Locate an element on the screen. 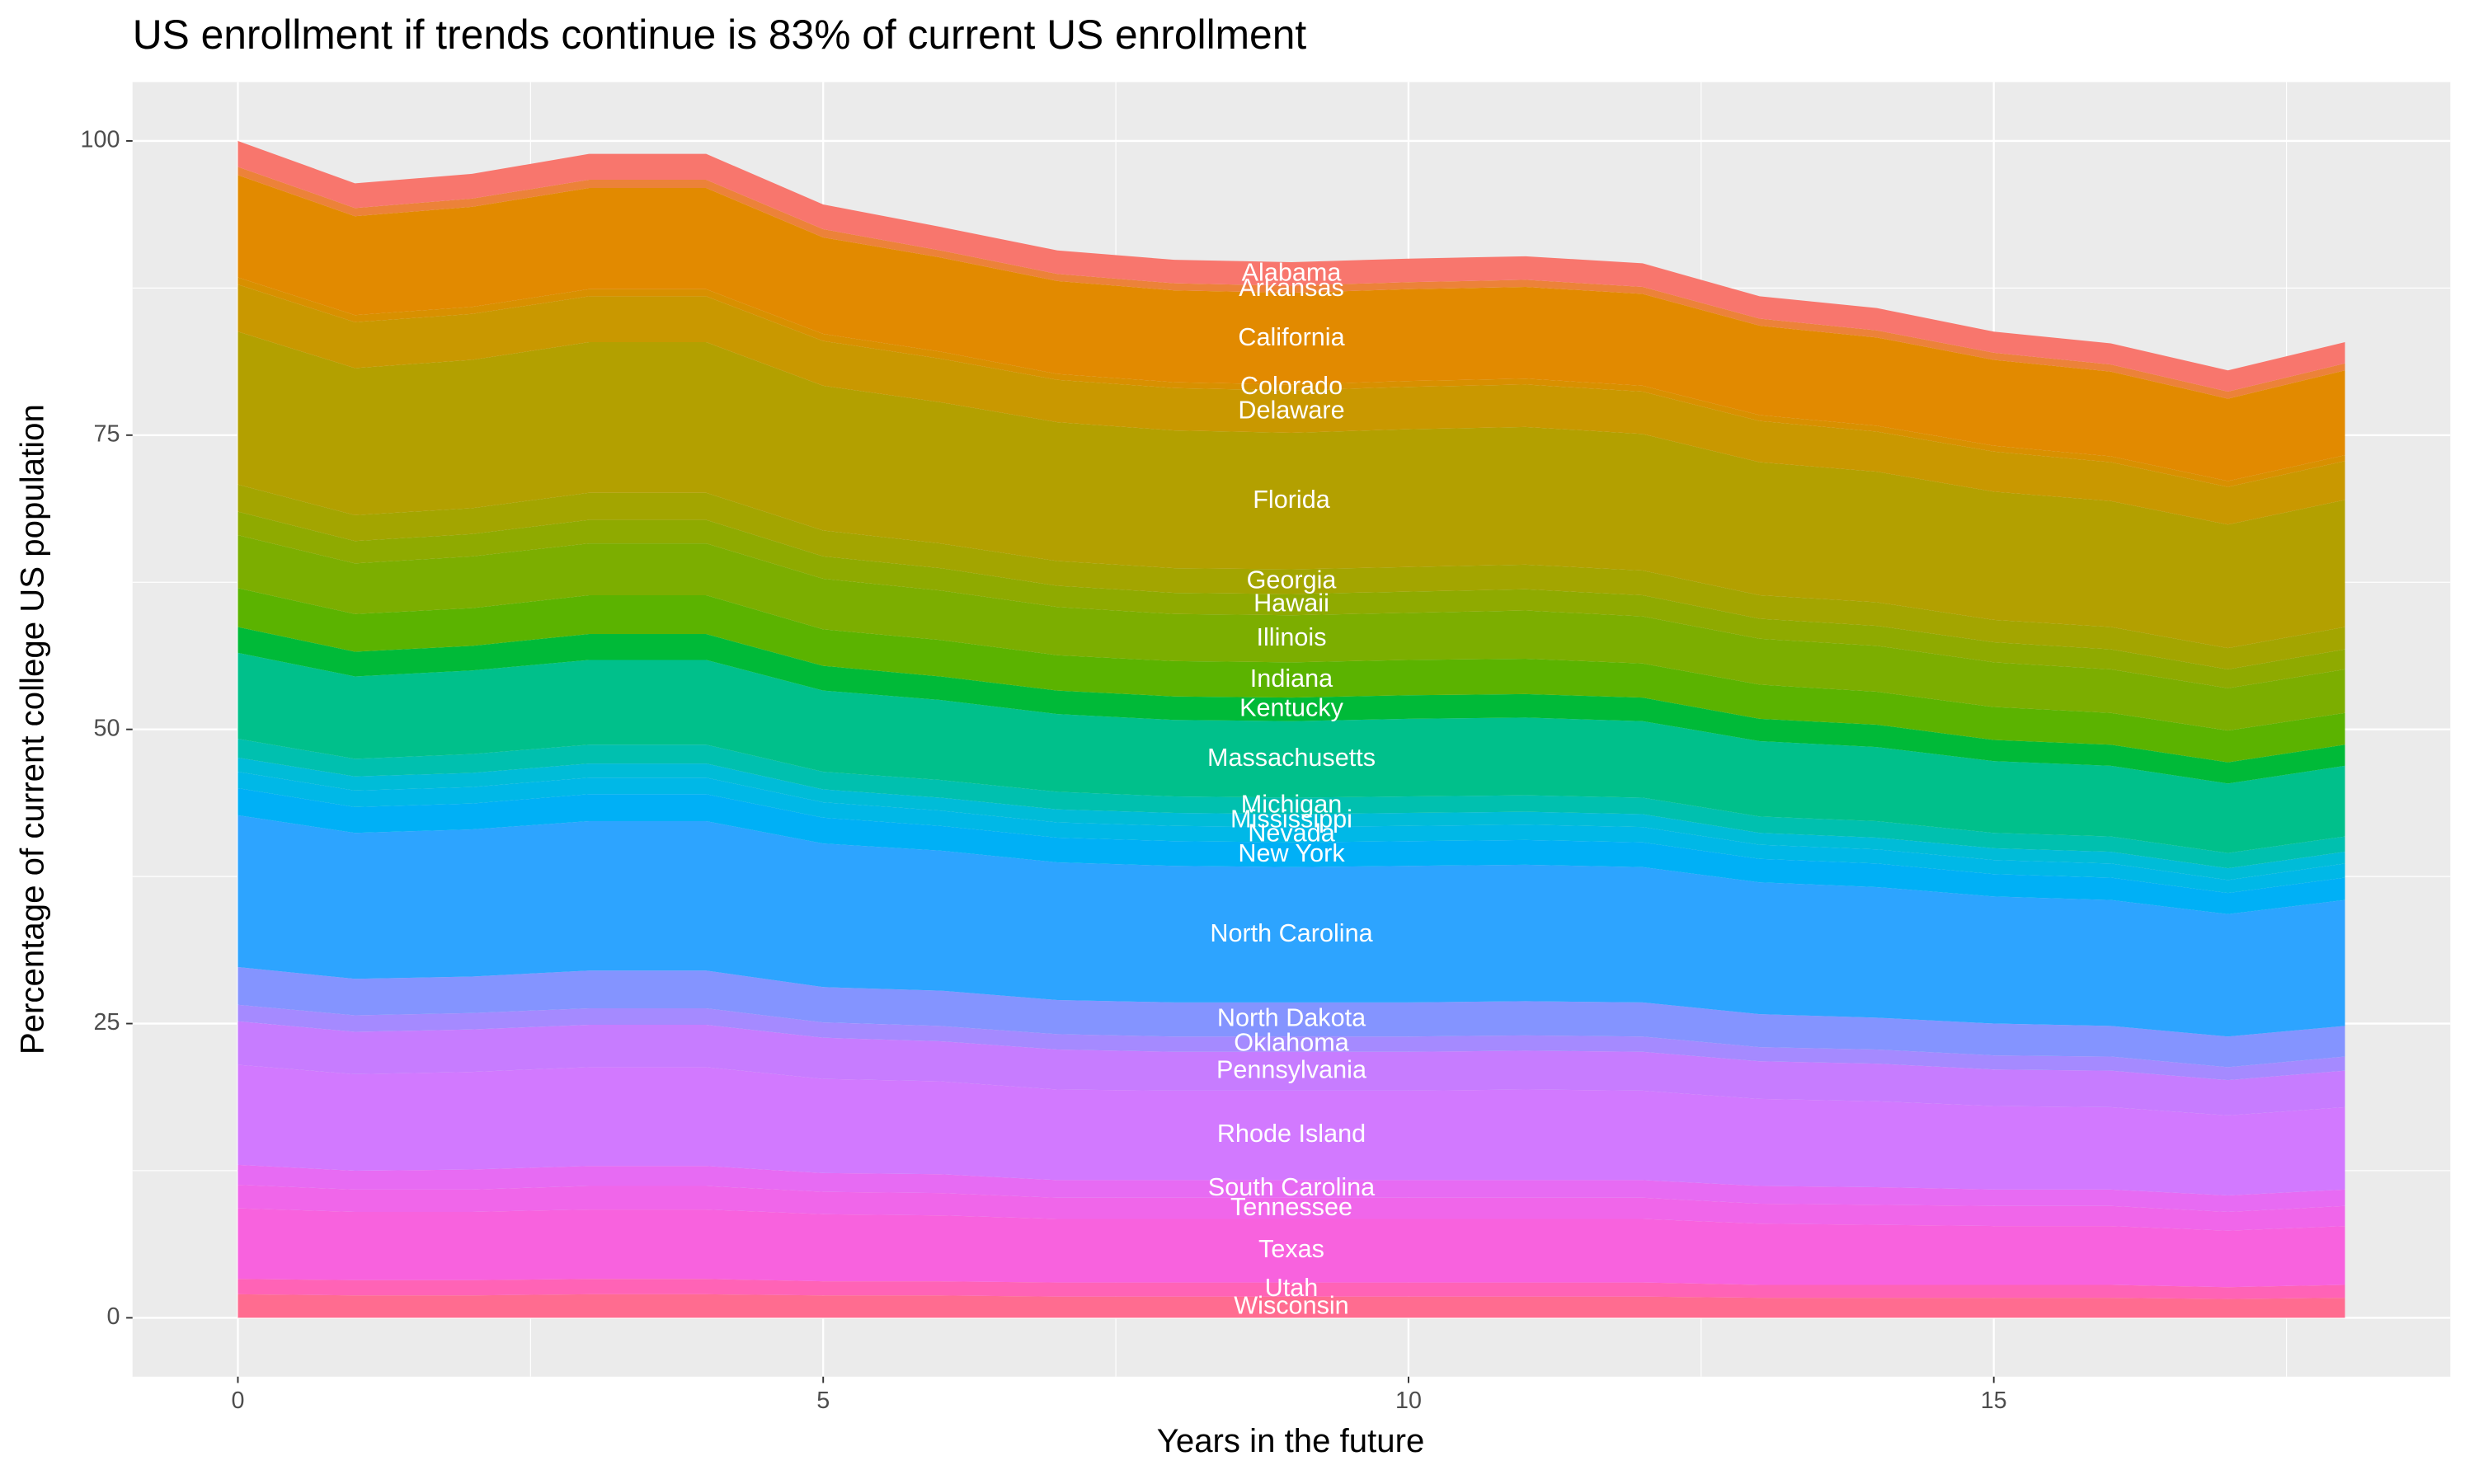  area-label: Kentucky is located at coordinates (1291, 707).